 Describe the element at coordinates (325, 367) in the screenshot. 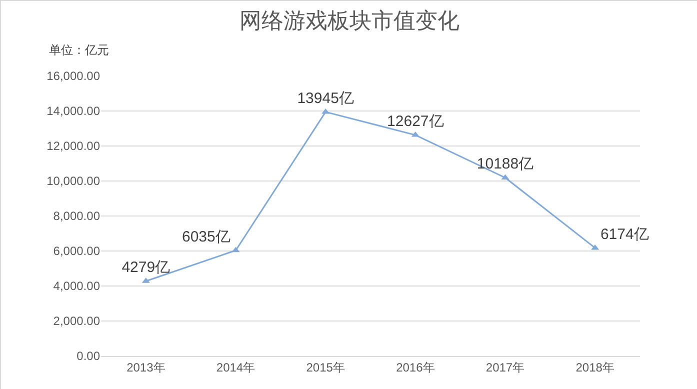

I see `x-tick-label: 2015年` at that location.